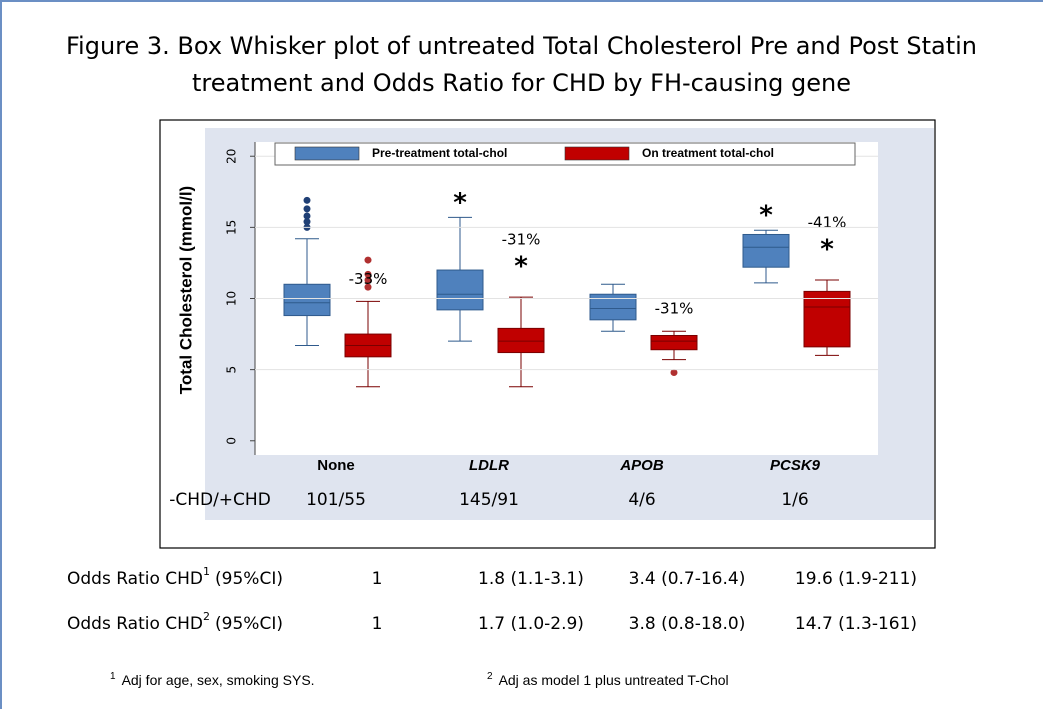 The image size is (1043, 709). I want to click on x-tick-label: LDLR, so click(489, 465).